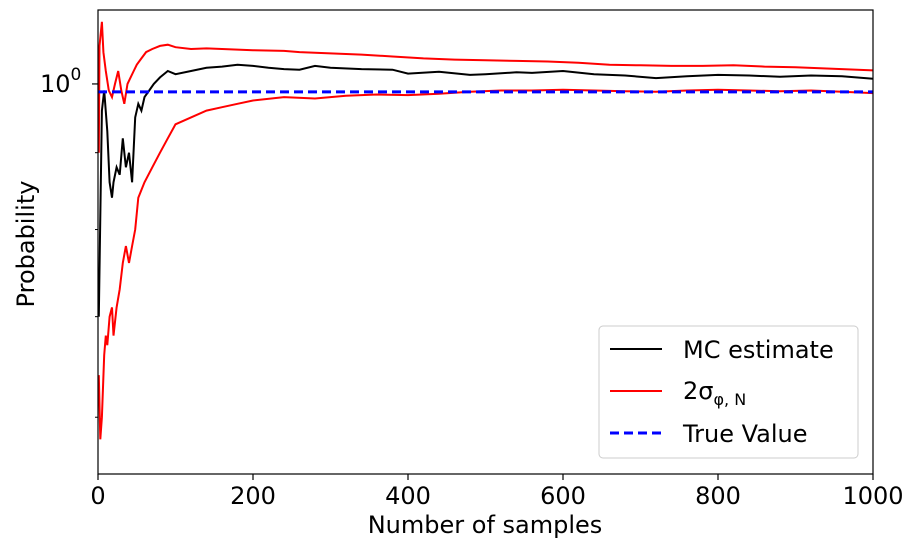 Image resolution: width=916 pixels, height=549 pixels. I want to click on x-tick-label: 800, so click(718, 496).